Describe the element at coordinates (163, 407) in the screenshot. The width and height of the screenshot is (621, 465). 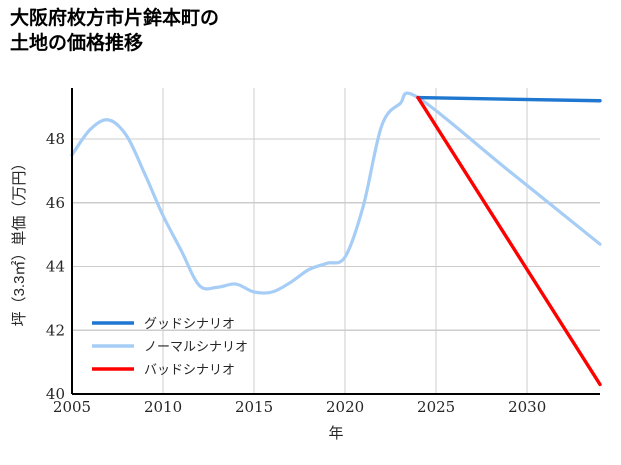
I see `x-tick-label: 2010` at that location.